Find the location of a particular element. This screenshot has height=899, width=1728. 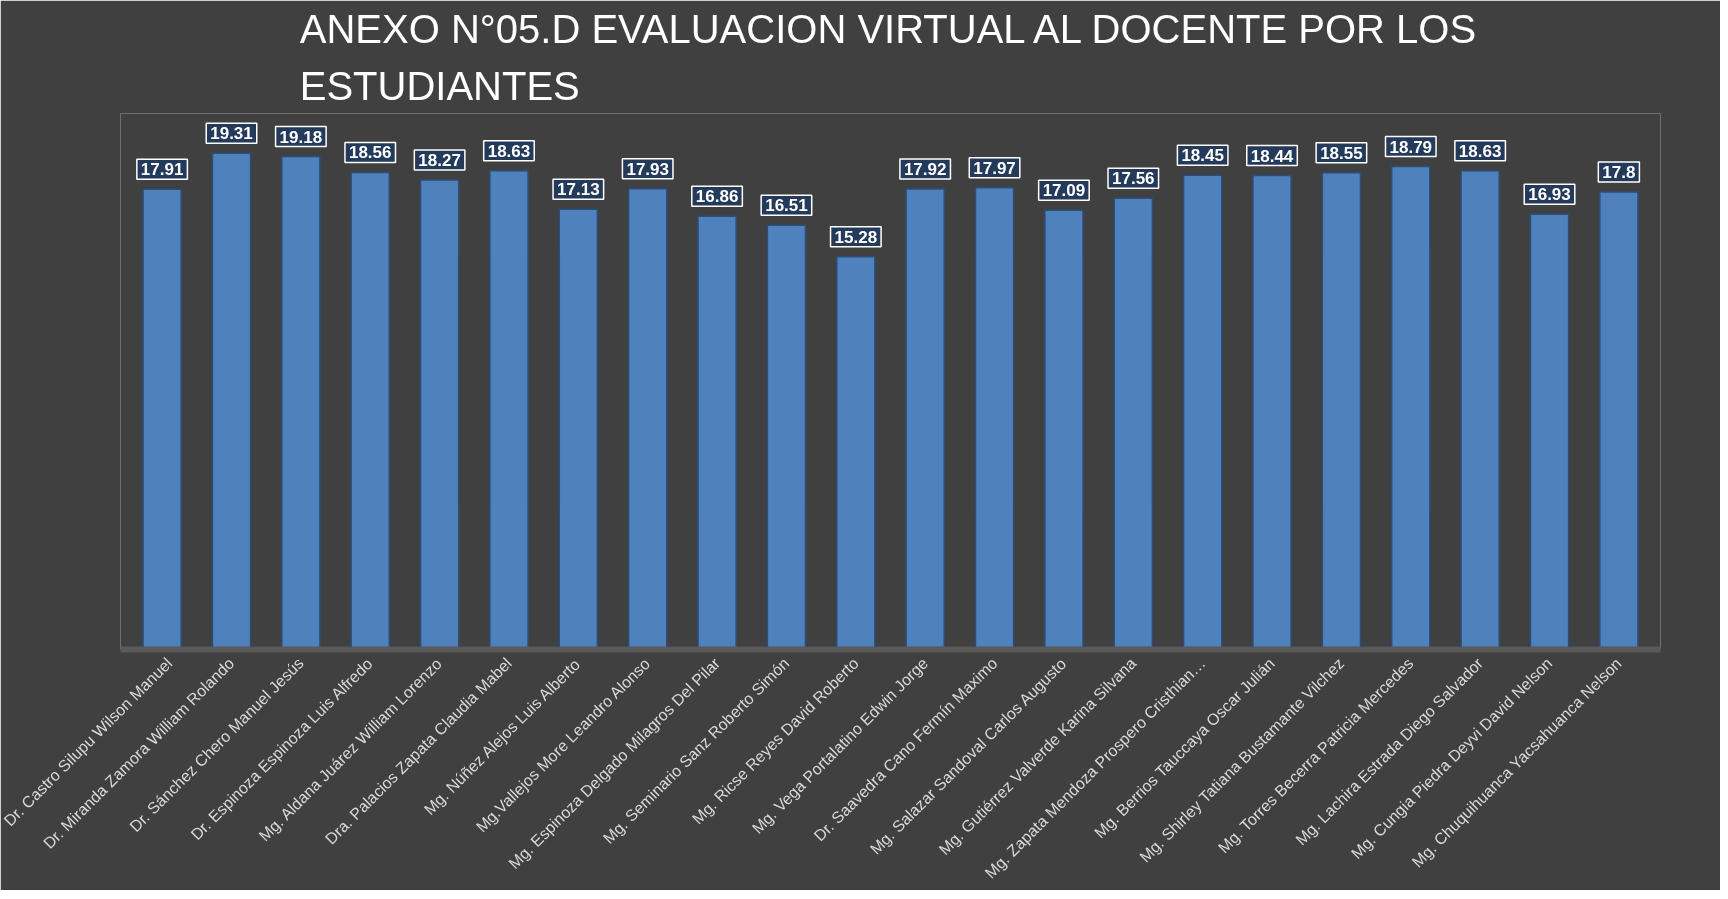

data-label: 17.13 is located at coordinates (578, 190).